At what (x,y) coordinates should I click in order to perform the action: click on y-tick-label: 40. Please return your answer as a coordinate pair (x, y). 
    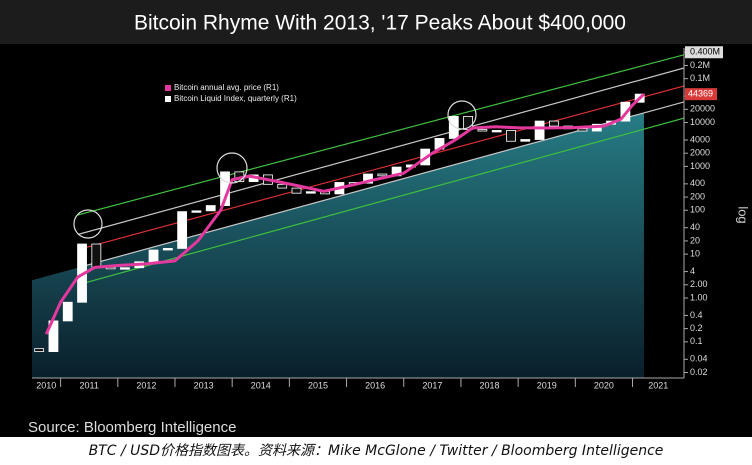
    Looking at the image, I should click on (695, 227).